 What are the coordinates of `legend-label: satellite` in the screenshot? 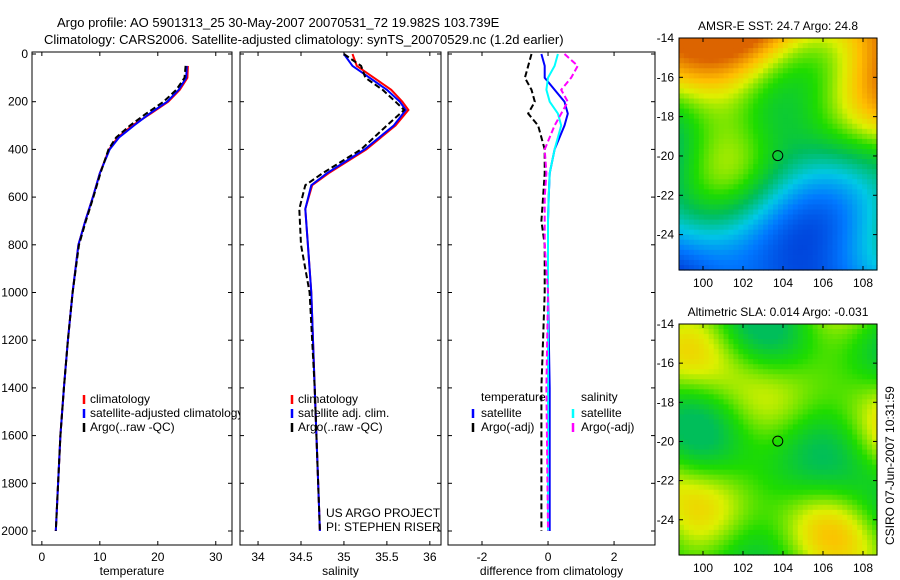 It's located at (601, 413).